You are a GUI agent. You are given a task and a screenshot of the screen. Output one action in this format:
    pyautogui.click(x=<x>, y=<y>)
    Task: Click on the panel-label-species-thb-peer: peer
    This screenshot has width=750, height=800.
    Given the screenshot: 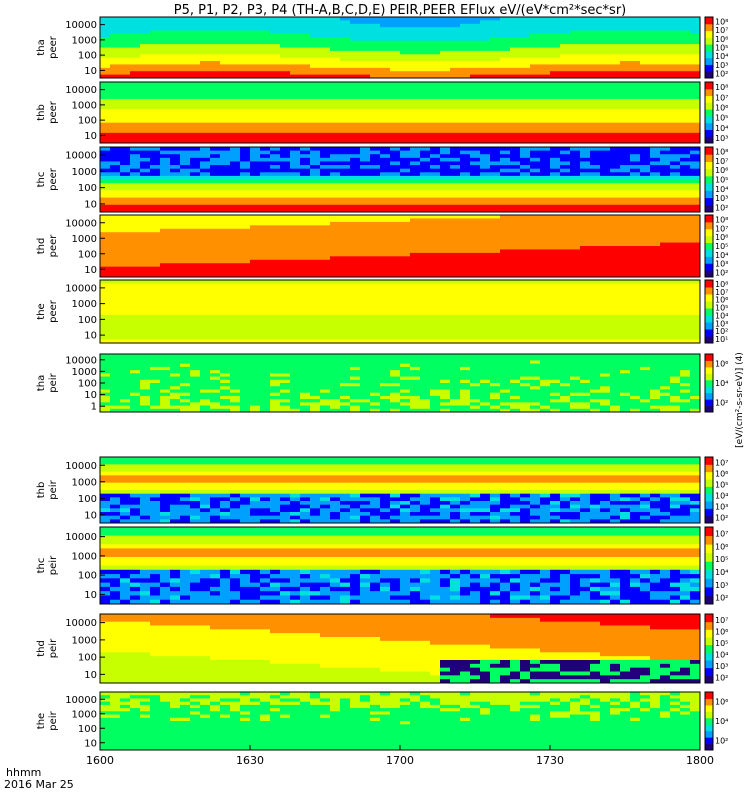 What is the action you would take?
    pyautogui.click(x=53, y=112)
    